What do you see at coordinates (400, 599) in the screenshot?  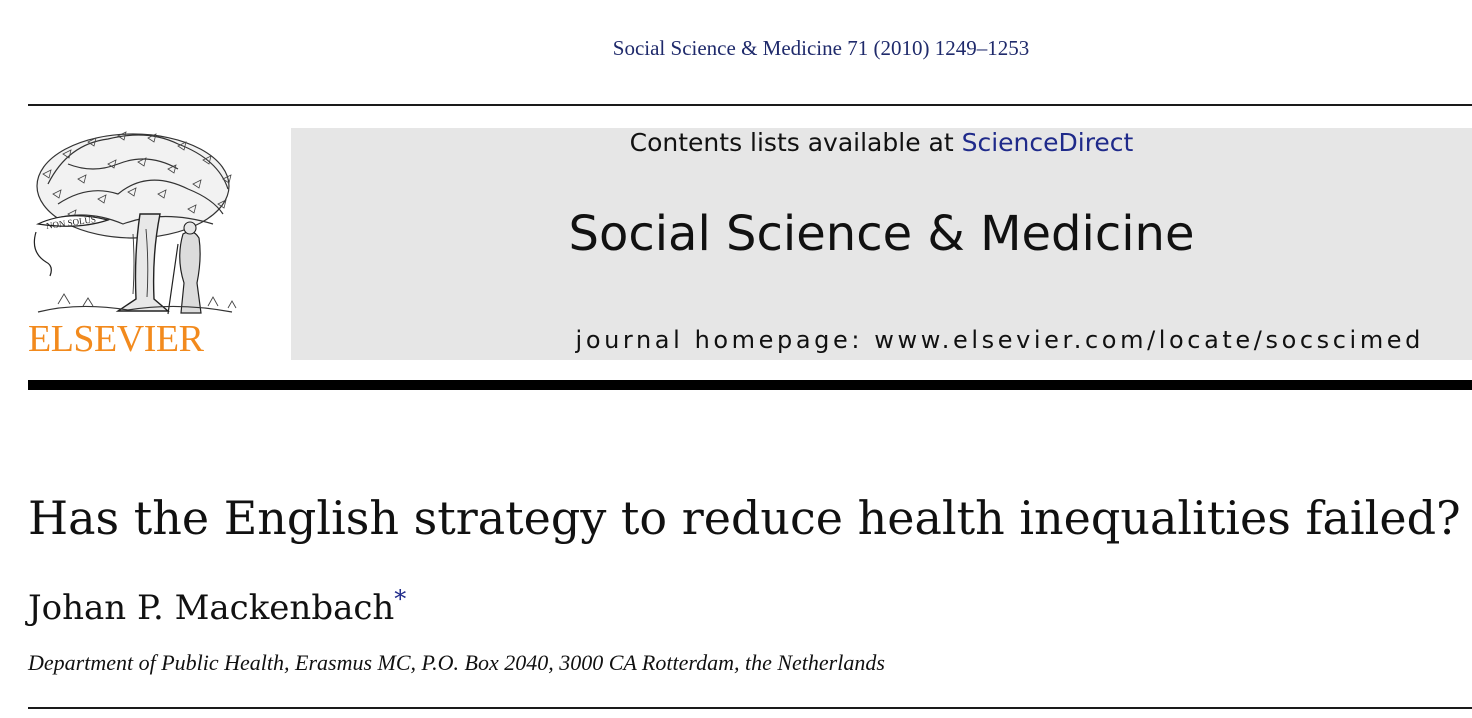 I see `corresponding-author-marker: *` at bounding box center [400, 599].